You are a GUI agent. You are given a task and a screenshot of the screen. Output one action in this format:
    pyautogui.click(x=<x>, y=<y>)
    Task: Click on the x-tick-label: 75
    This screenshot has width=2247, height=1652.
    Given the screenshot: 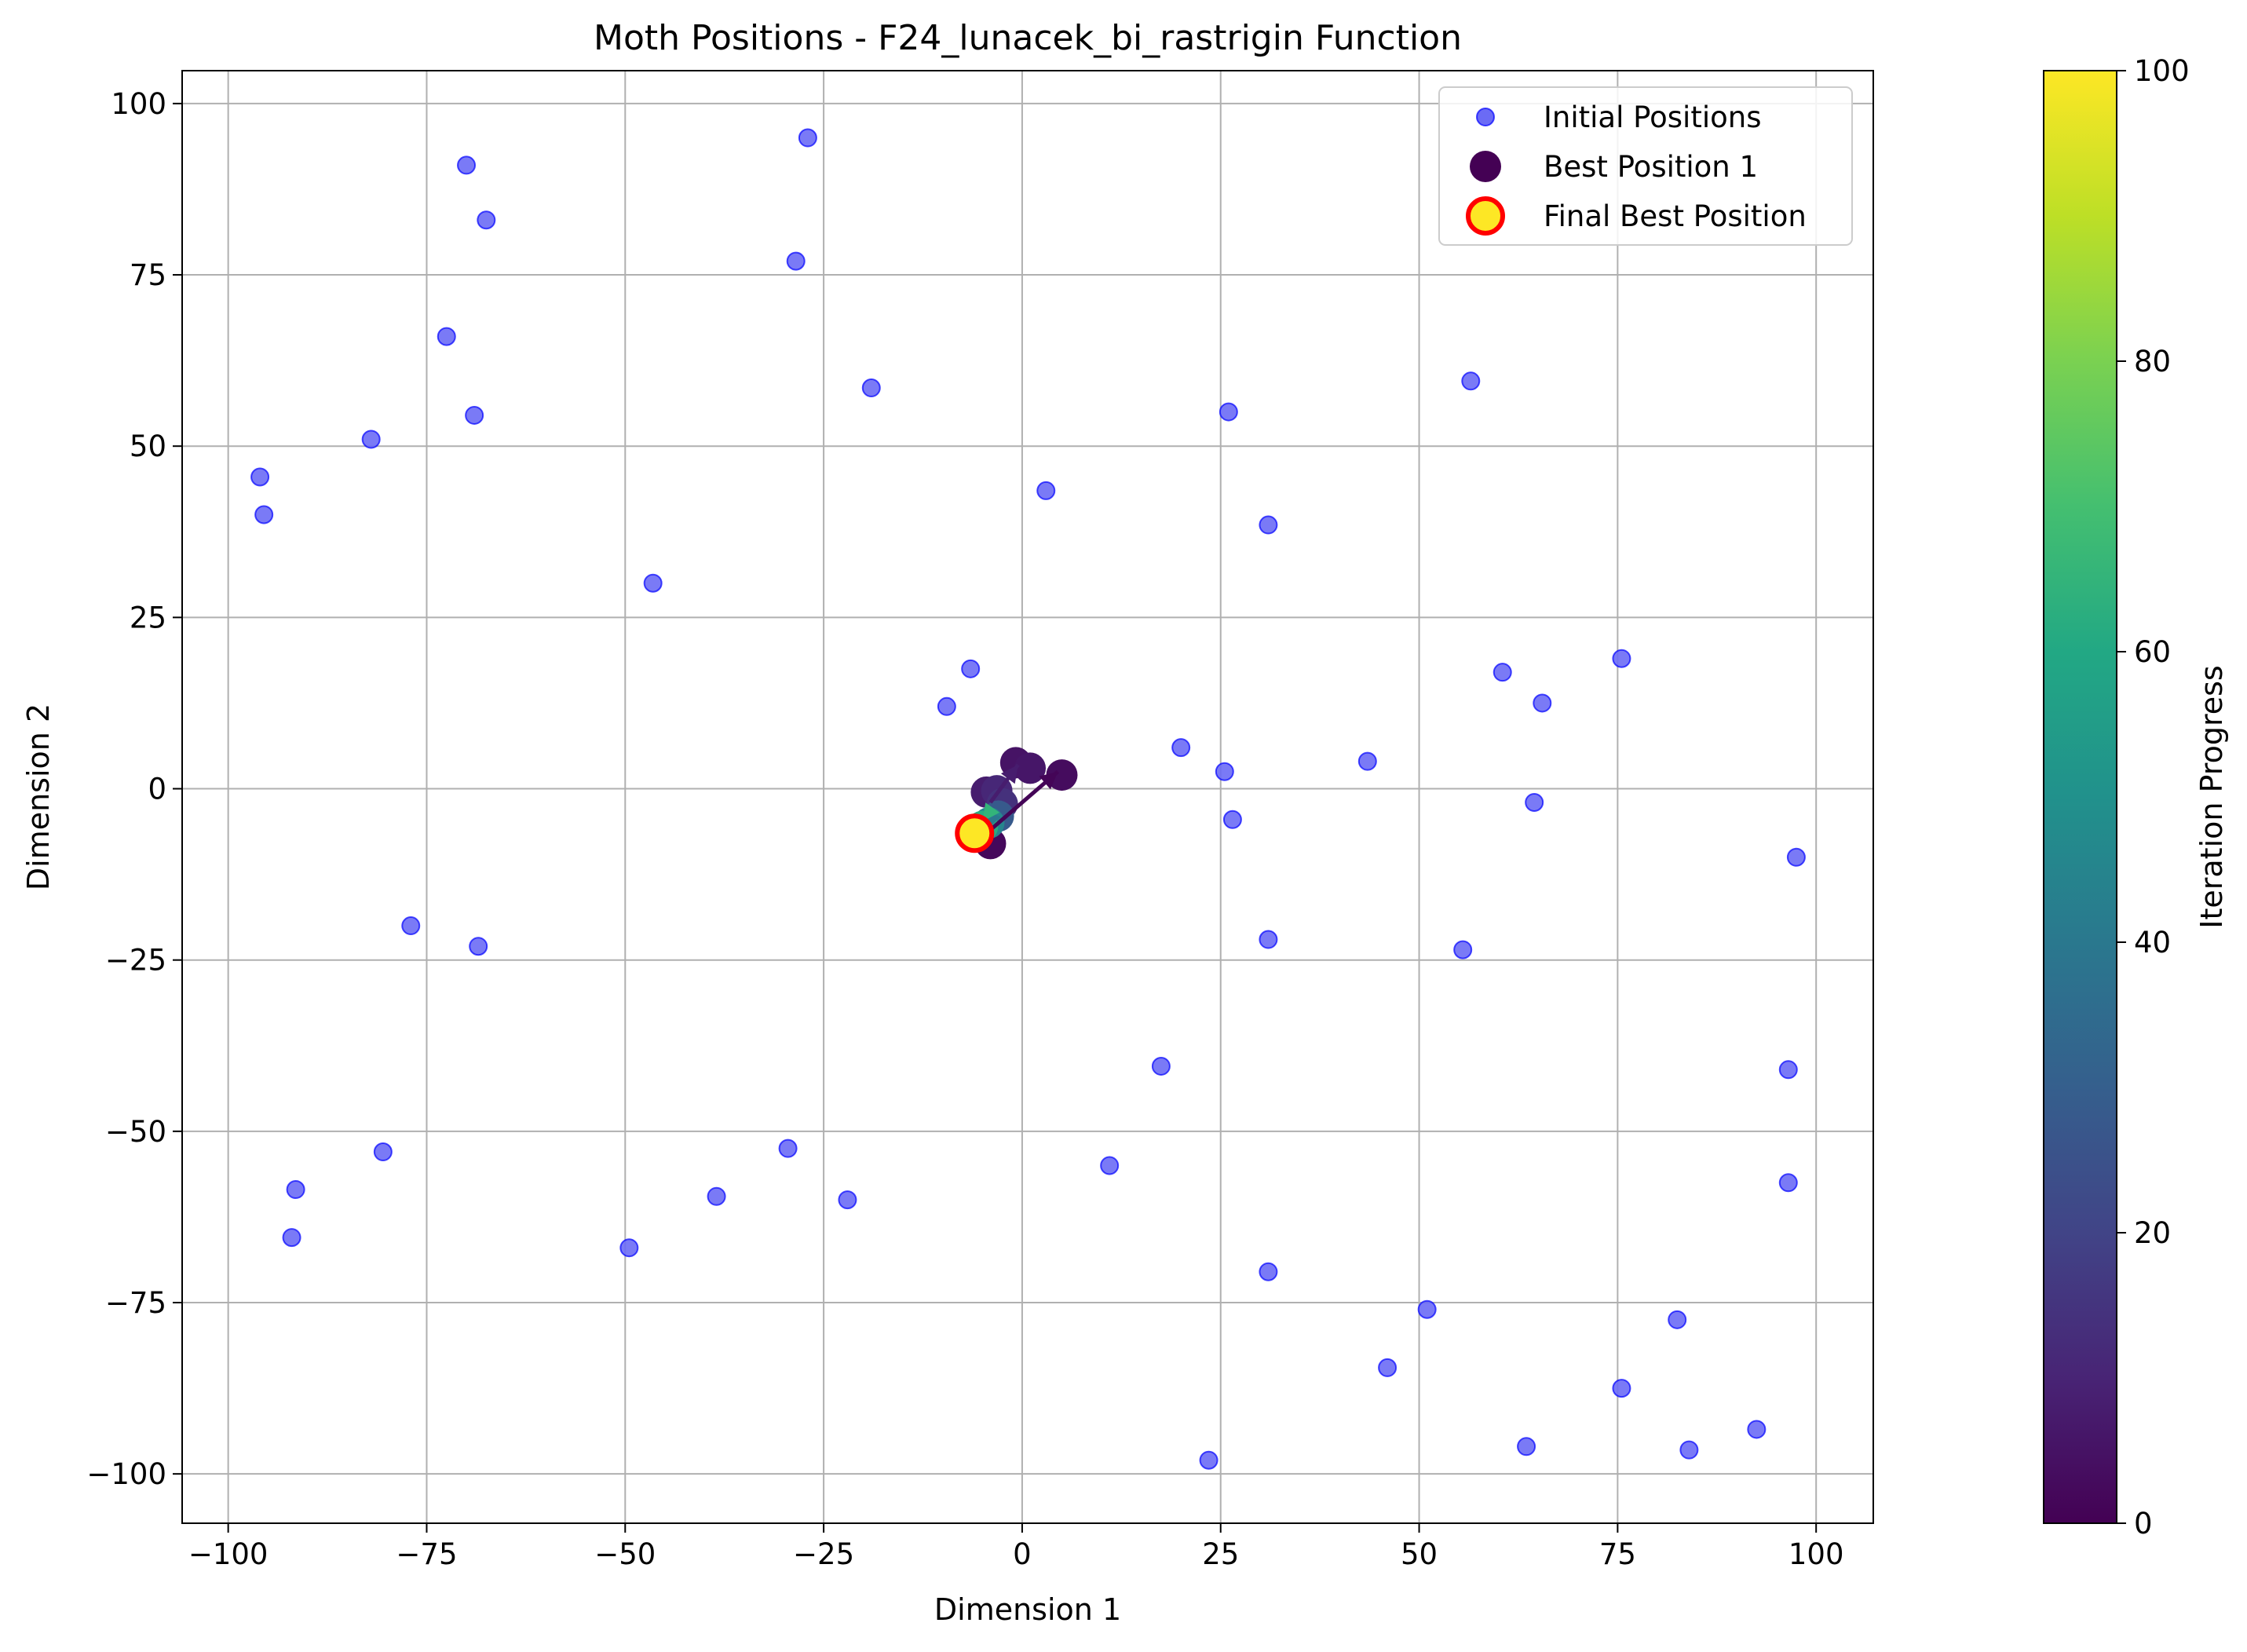 What is the action you would take?
    pyautogui.click(x=1617, y=1554)
    